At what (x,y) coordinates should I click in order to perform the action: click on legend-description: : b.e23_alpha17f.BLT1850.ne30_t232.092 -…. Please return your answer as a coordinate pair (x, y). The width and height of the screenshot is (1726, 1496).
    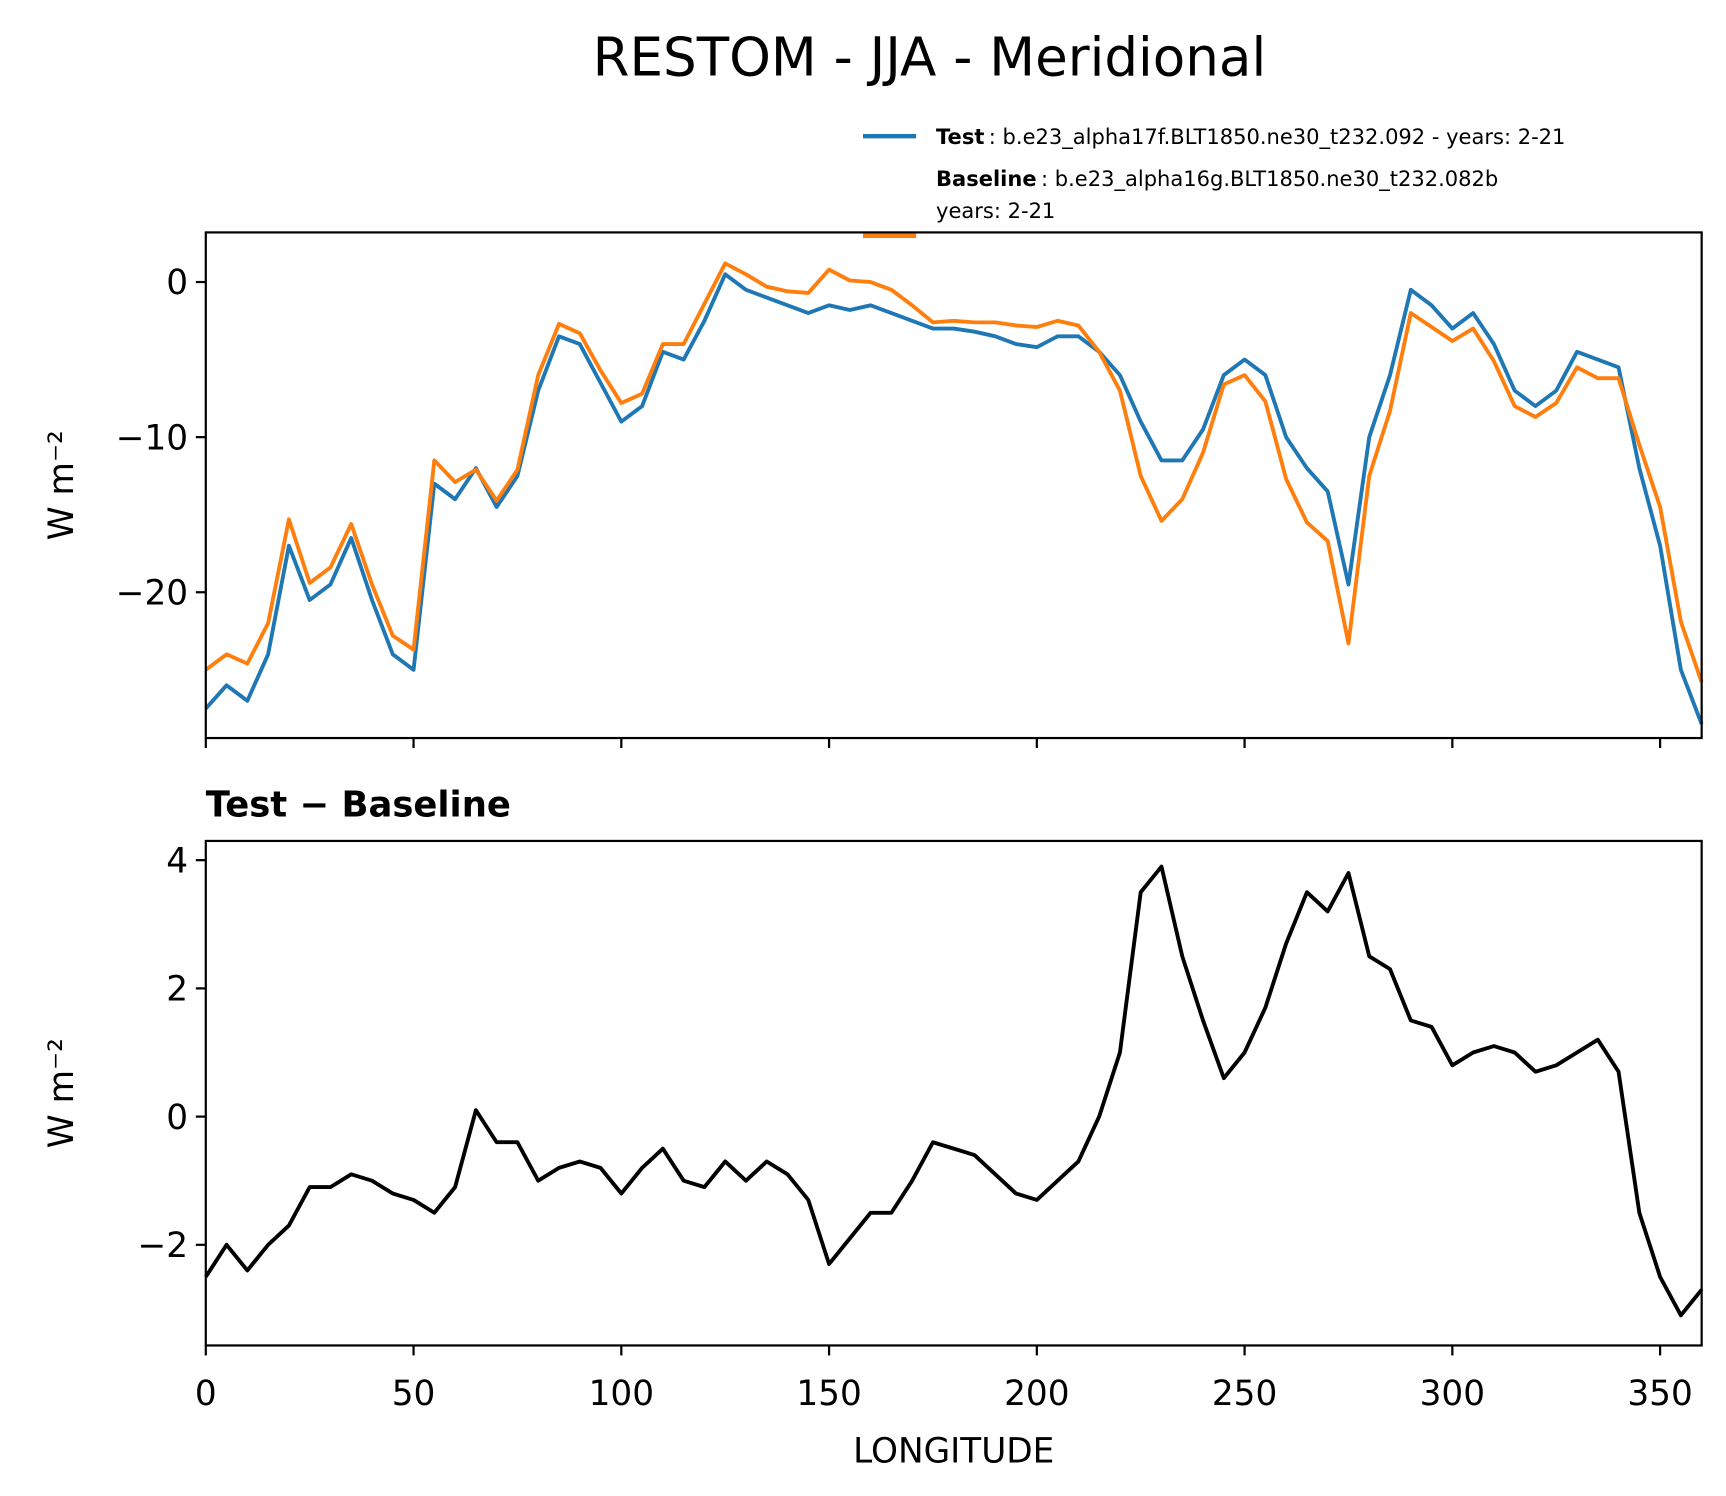
    Looking at the image, I should click on (1277, 136).